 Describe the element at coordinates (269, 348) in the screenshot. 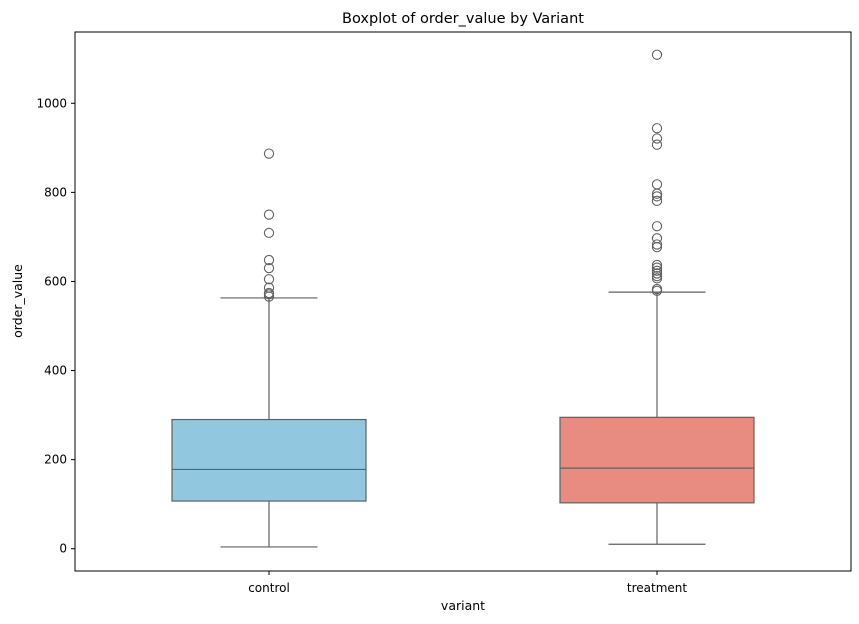

I see `box-group-control` at that location.